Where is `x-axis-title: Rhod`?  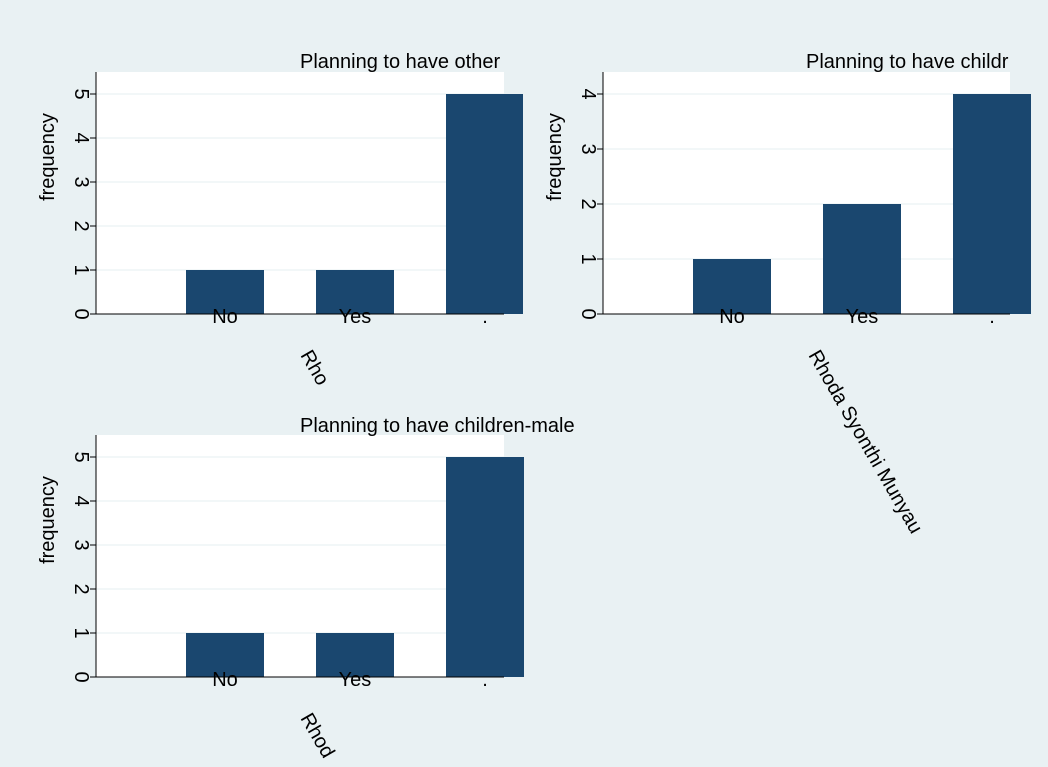 x-axis-title: Rhod is located at coordinates (317, 736).